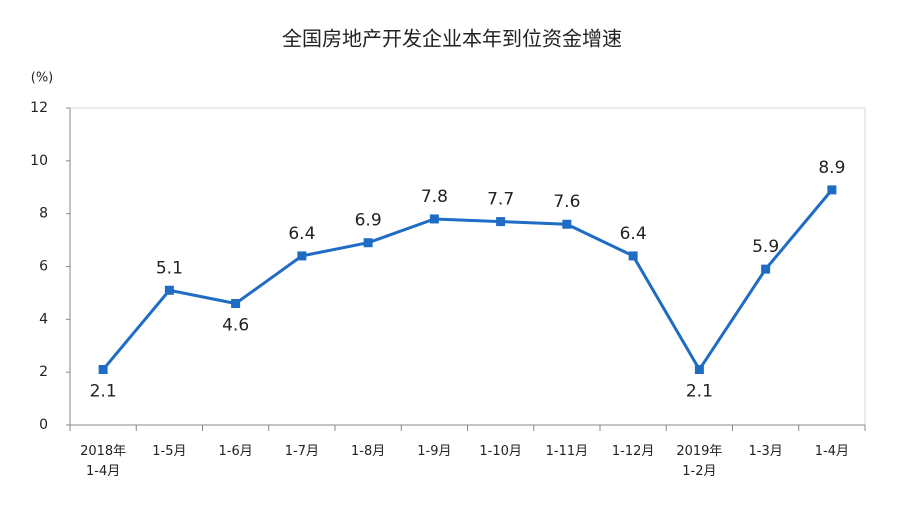  What do you see at coordinates (43, 319) in the screenshot?
I see `y-tick-label: 4` at bounding box center [43, 319].